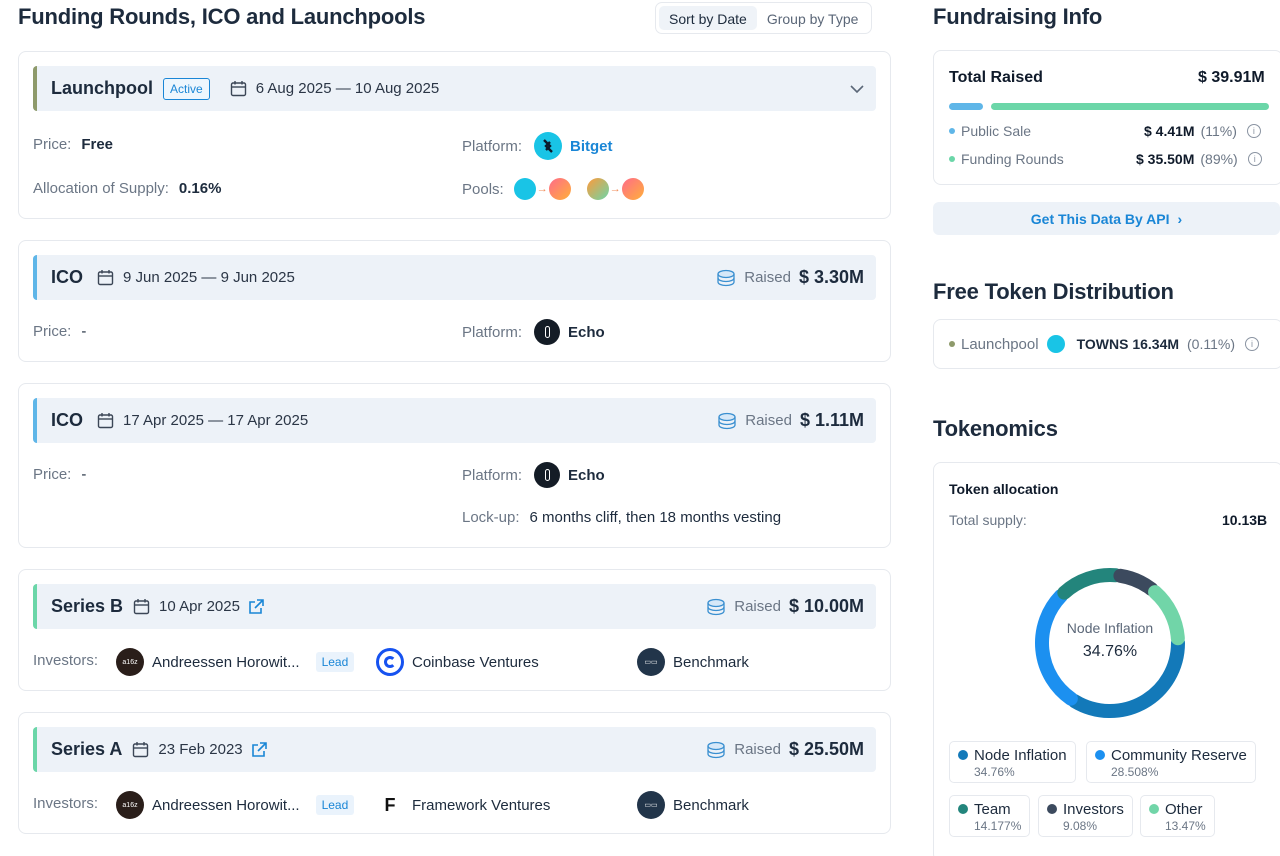 The height and width of the screenshot is (856, 1280). What do you see at coordinates (87, 749) in the screenshot?
I see `series-a-title: Series A` at bounding box center [87, 749].